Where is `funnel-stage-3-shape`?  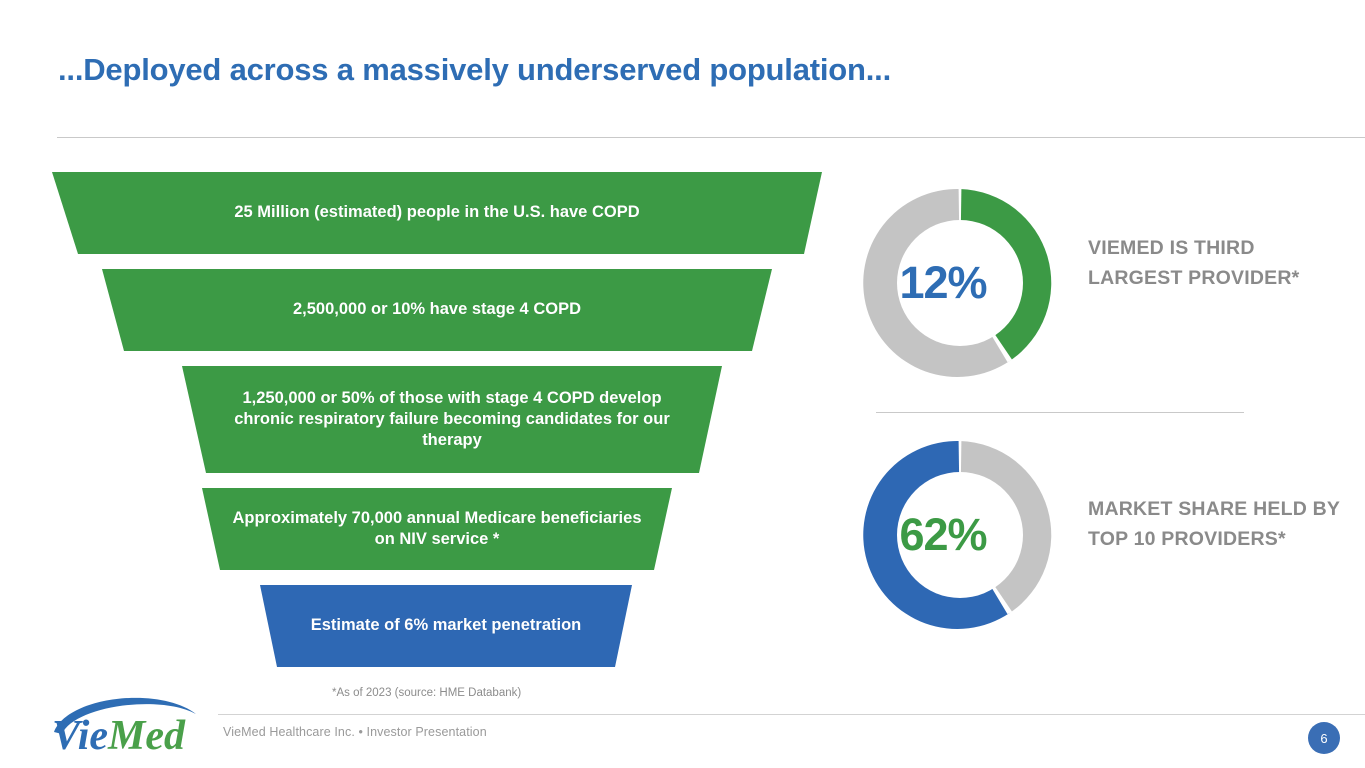
funnel-stage-3-shape is located at coordinates (452, 419).